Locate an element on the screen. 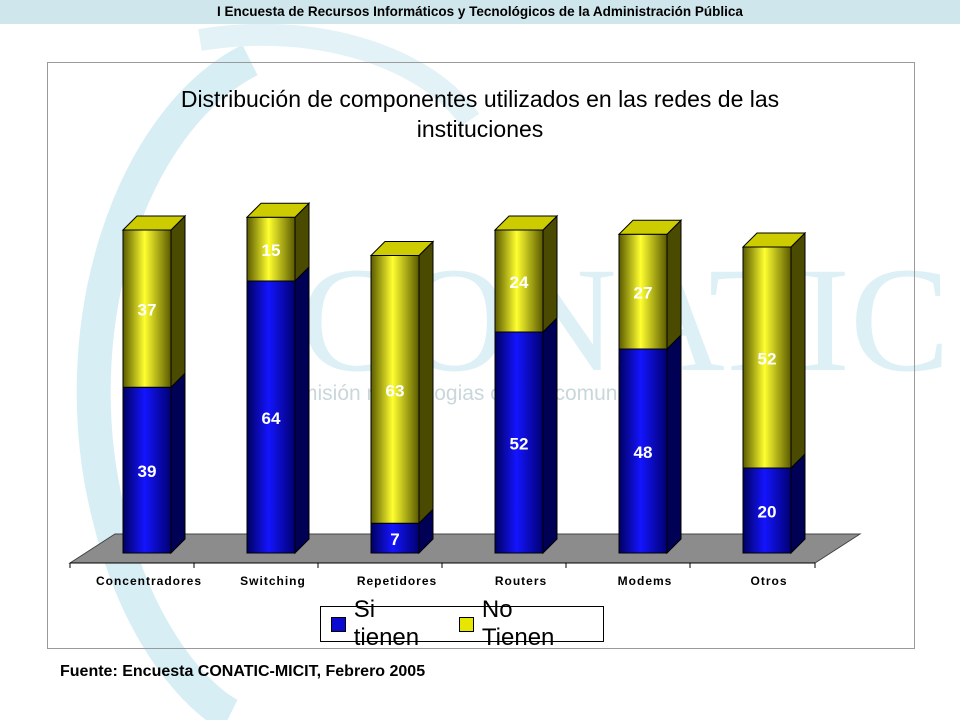 Image resolution: width=960 pixels, height=720 pixels. x-tick-label-routers: Routers is located at coordinates (521, 581).